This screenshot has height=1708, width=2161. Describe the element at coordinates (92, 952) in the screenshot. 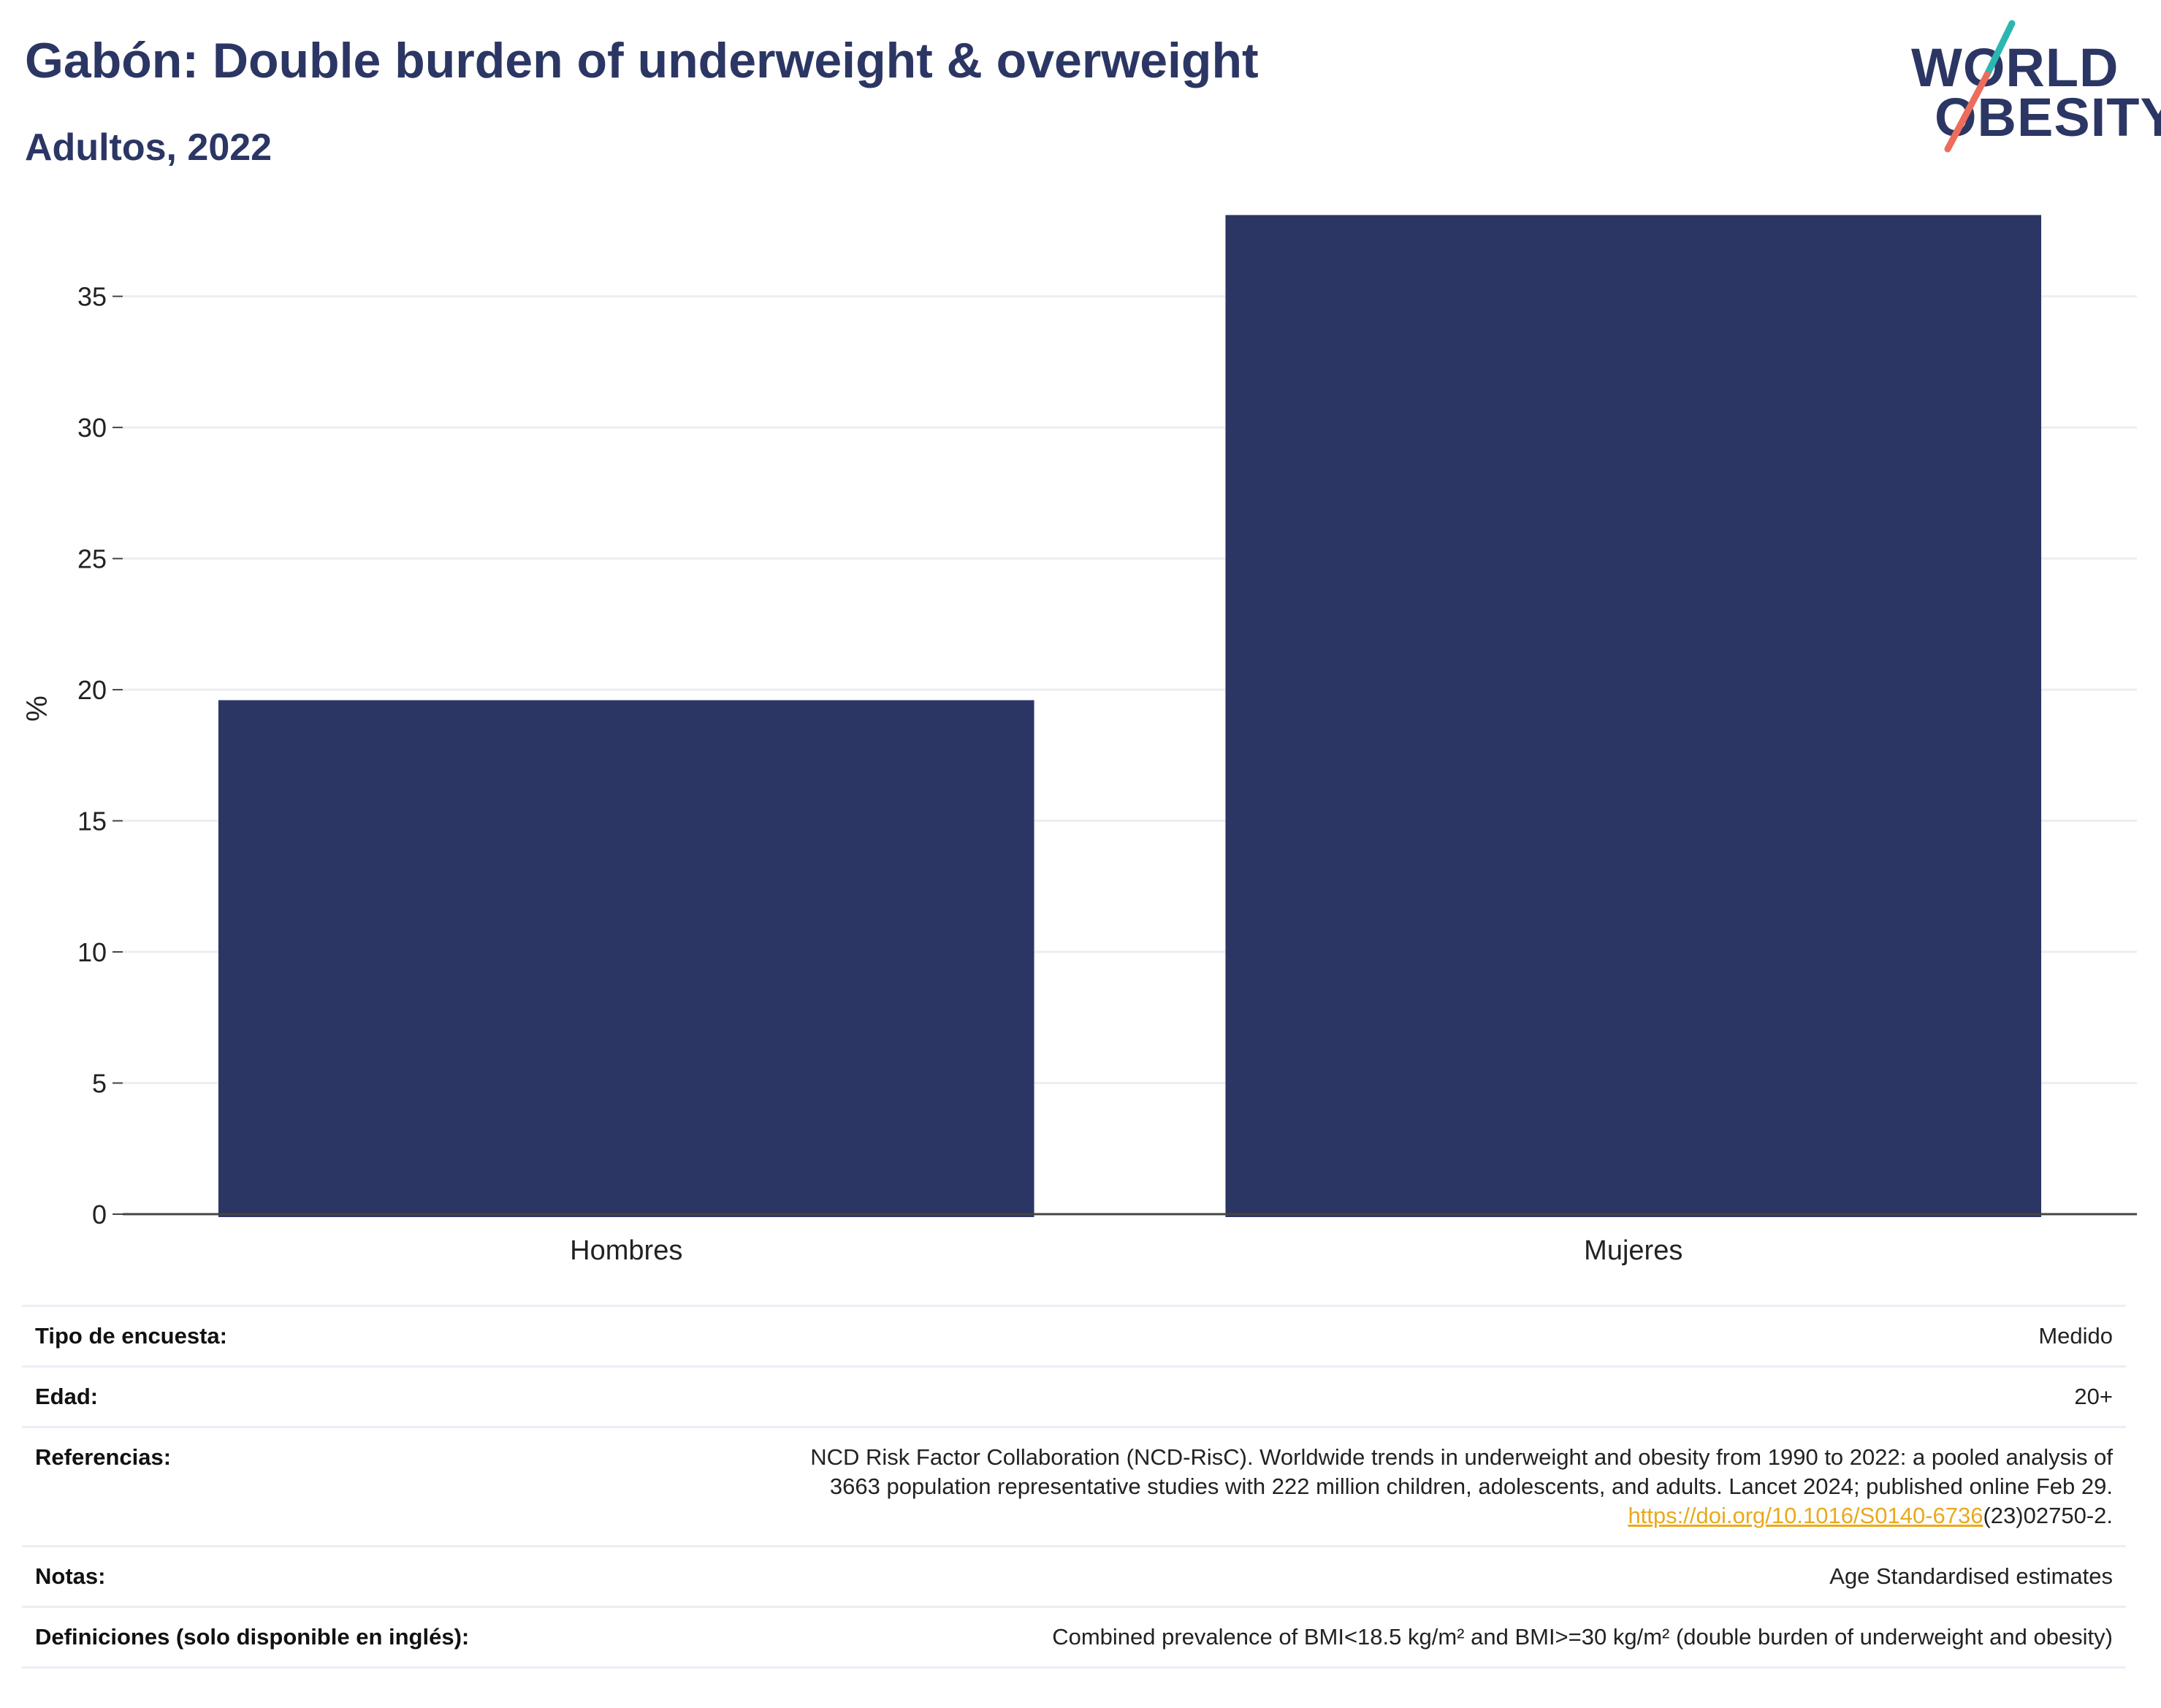

I see `y-tick-label: 10` at that location.